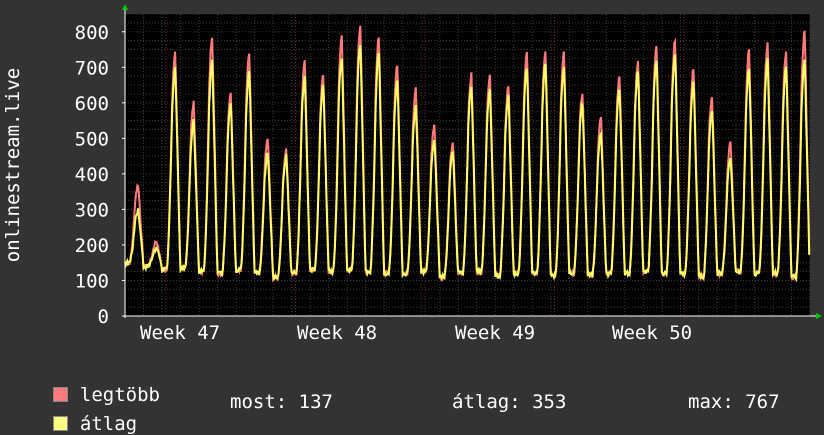 Image resolution: width=824 pixels, height=435 pixels. Describe the element at coordinates (103, 317) in the screenshot. I see `y-tick-label: 0` at that location.